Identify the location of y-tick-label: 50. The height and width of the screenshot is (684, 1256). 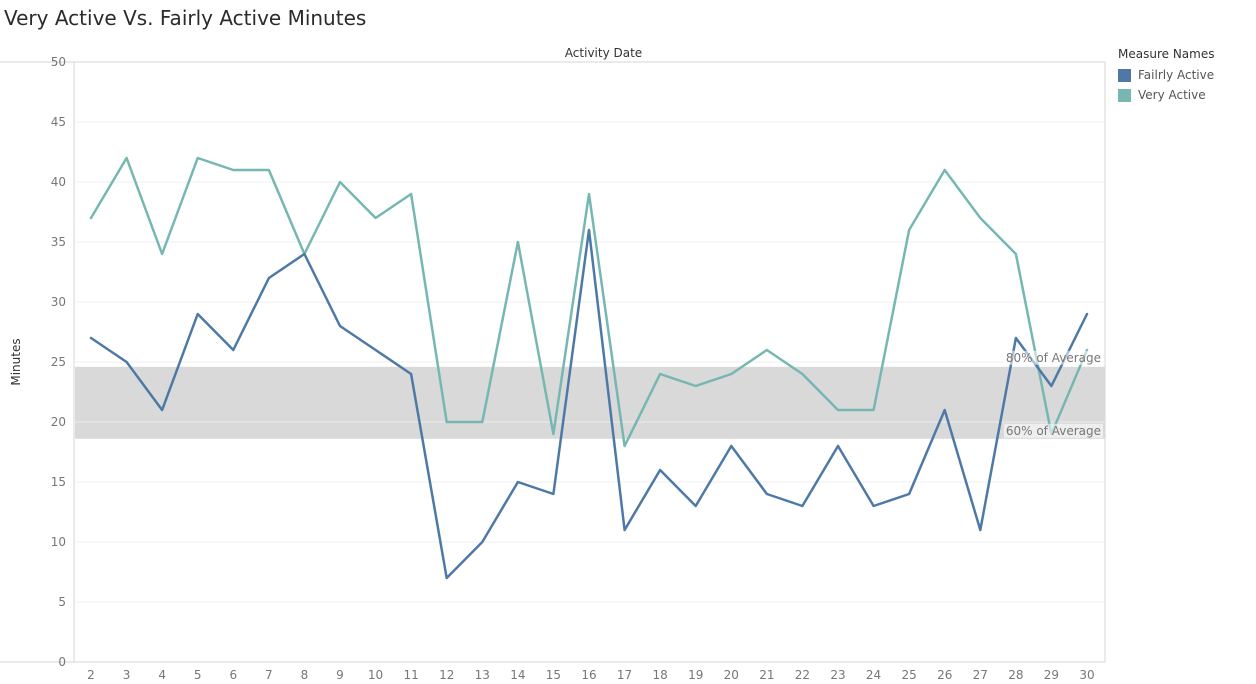
(58, 62).